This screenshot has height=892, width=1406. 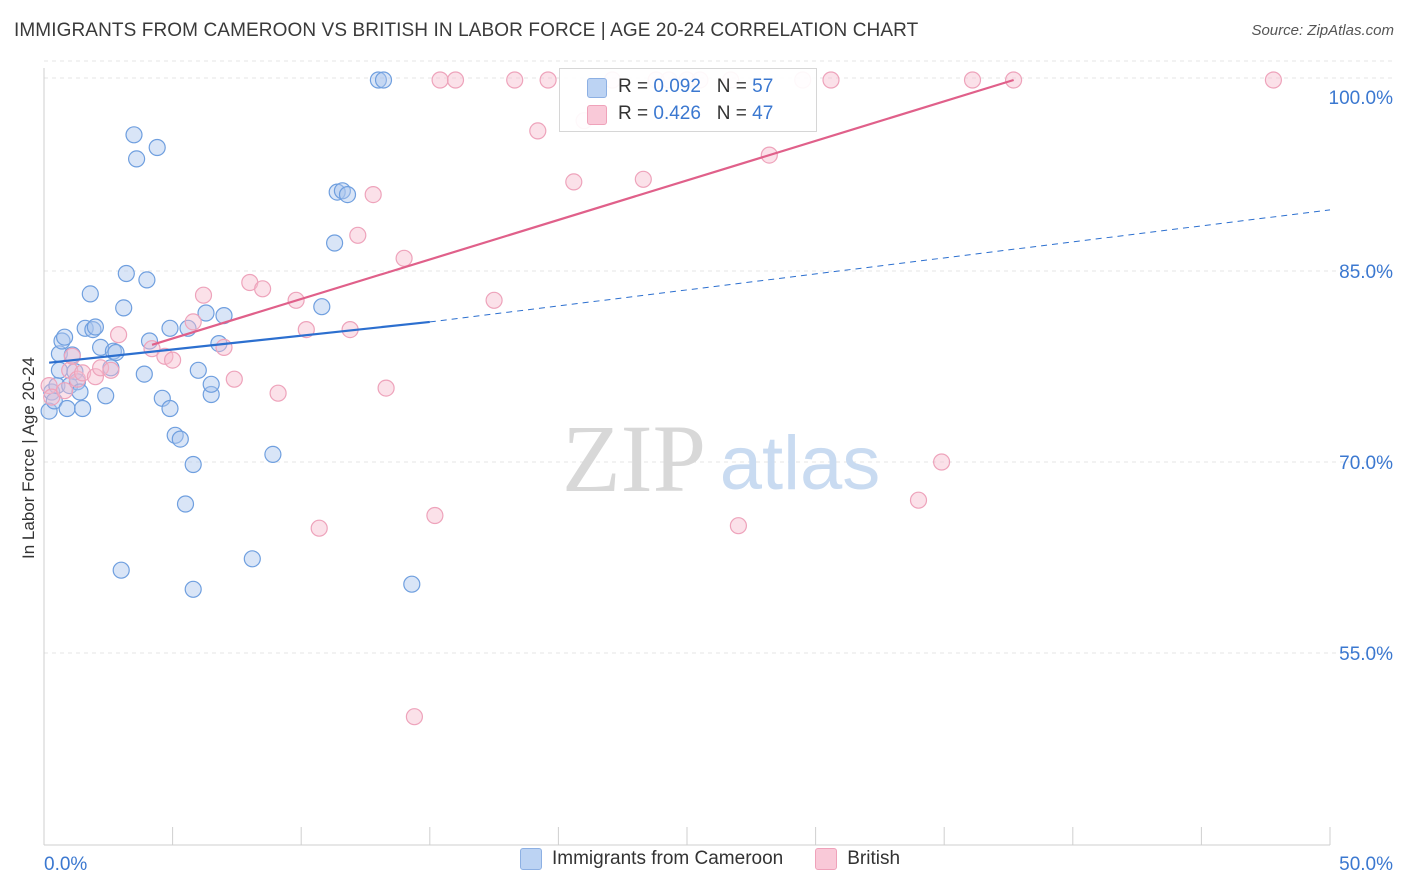 What do you see at coordinates (1366, 463) in the screenshot?
I see `y-tick-label-1: 70.0%` at bounding box center [1366, 463].